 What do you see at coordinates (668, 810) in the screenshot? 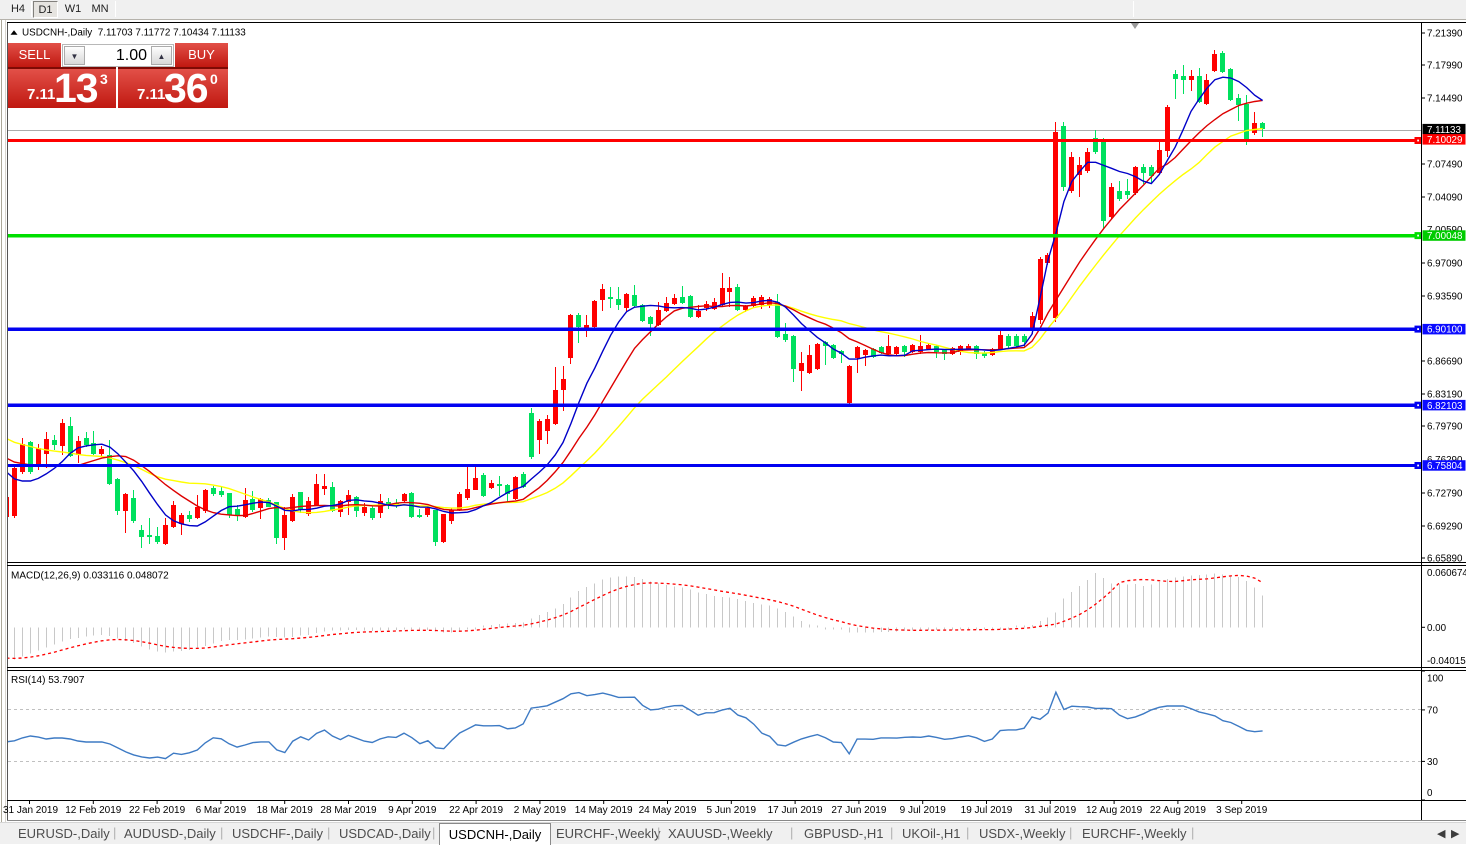
I see `svg-text: 24 May 2019` at bounding box center [668, 810].